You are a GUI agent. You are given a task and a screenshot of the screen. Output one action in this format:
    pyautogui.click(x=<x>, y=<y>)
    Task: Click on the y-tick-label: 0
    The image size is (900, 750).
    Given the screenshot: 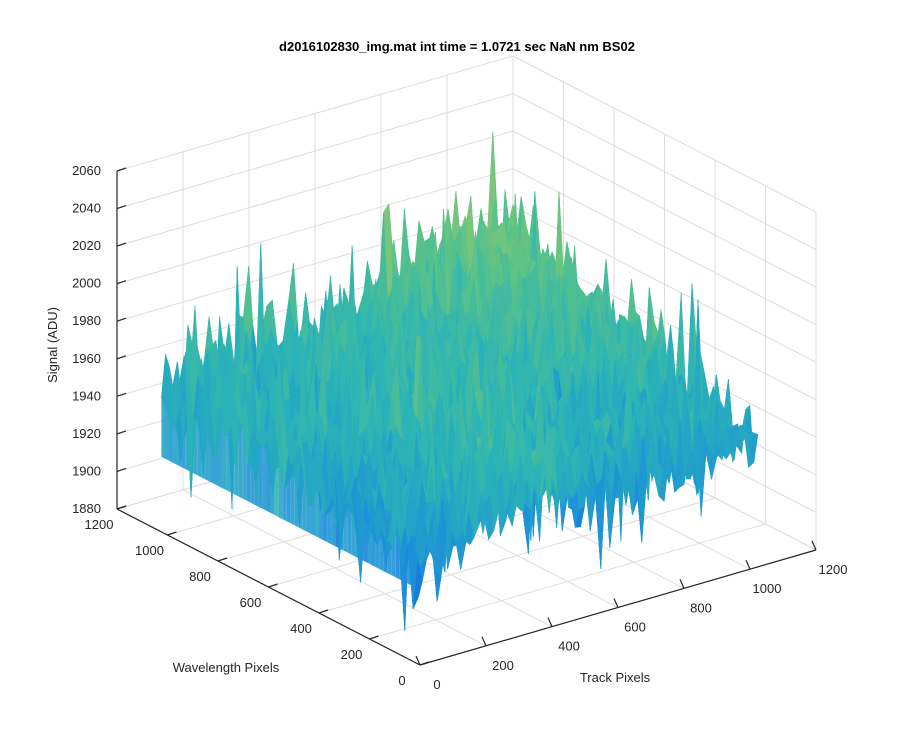 What is the action you would take?
    pyautogui.click(x=401, y=680)
    